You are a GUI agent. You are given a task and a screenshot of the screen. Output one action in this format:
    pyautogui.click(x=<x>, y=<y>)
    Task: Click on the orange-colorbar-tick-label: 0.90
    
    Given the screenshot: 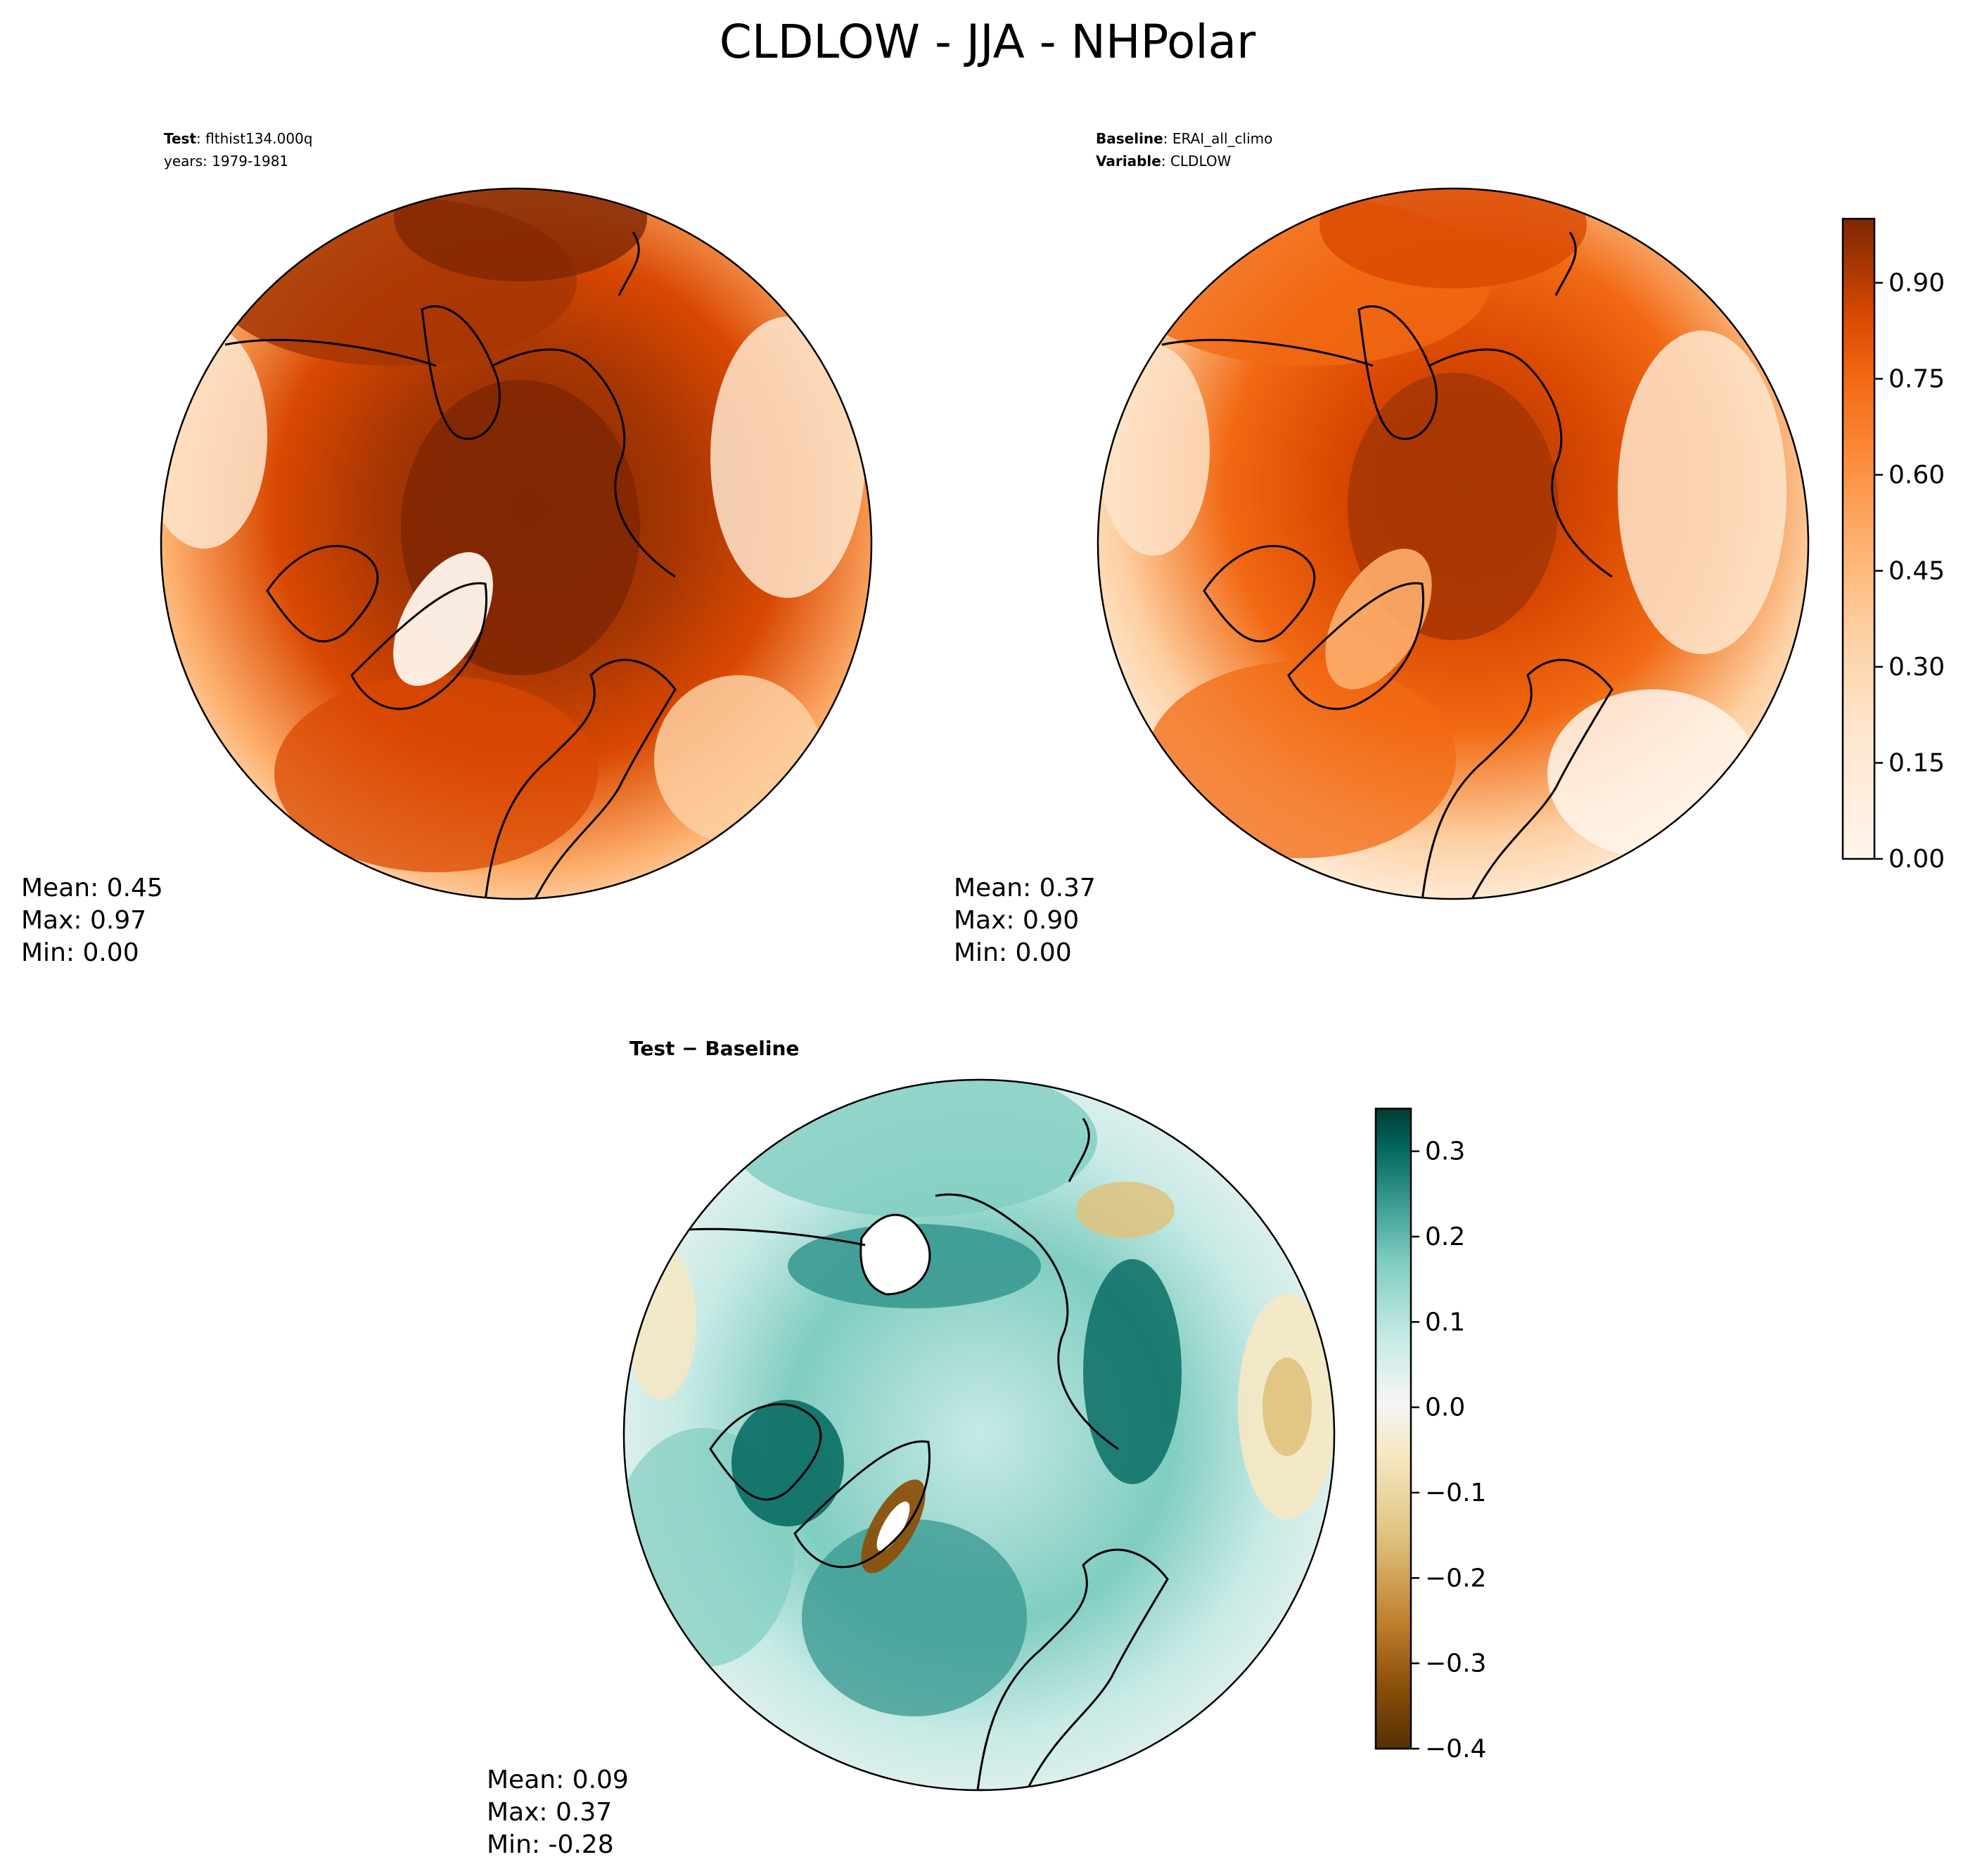 What is the action you would take?
    pyautogui.click(x=1916, y=283)
    